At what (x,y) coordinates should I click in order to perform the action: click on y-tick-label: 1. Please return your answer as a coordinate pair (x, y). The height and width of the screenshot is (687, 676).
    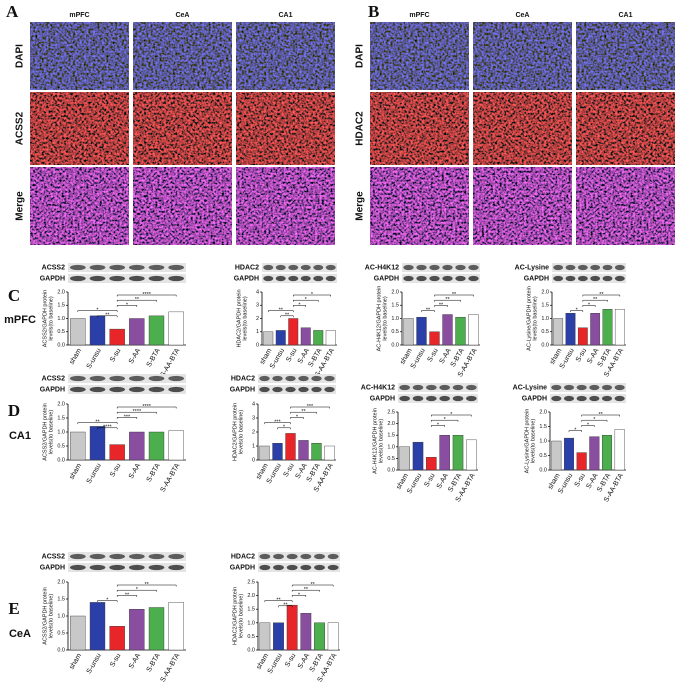
    Looking at the image, I should click on (253, 446).